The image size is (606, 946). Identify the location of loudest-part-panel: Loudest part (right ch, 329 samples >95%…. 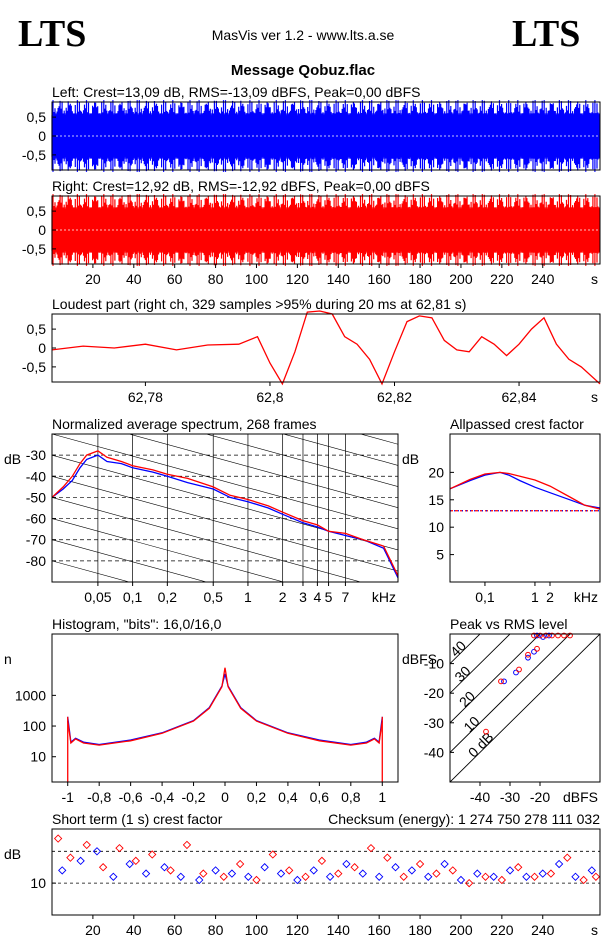
(311, 350).